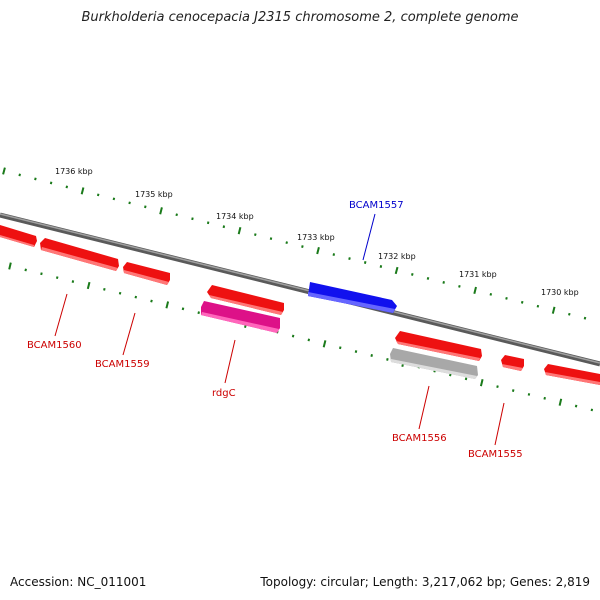  Describe the element at coordinates (376, 205) in the screenshot. I see `gene-label-BCAM1557: BCAM1557` at that location.